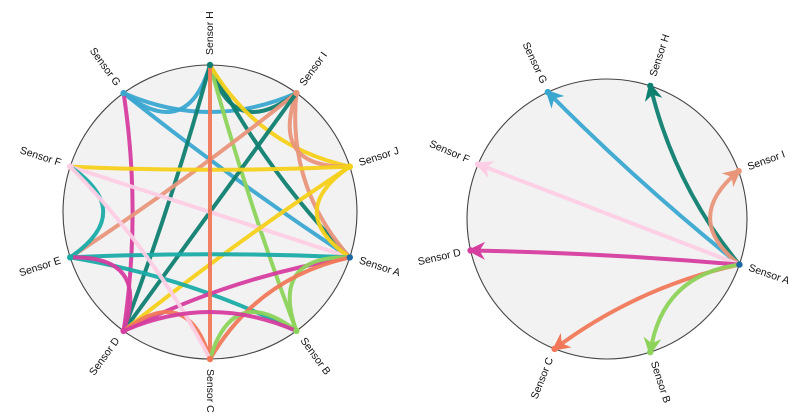 This screenshot has width=800, height=420. Describe the element at coordinates (349, 166) in the screenshot. I see `node-sensor-j` at that location.